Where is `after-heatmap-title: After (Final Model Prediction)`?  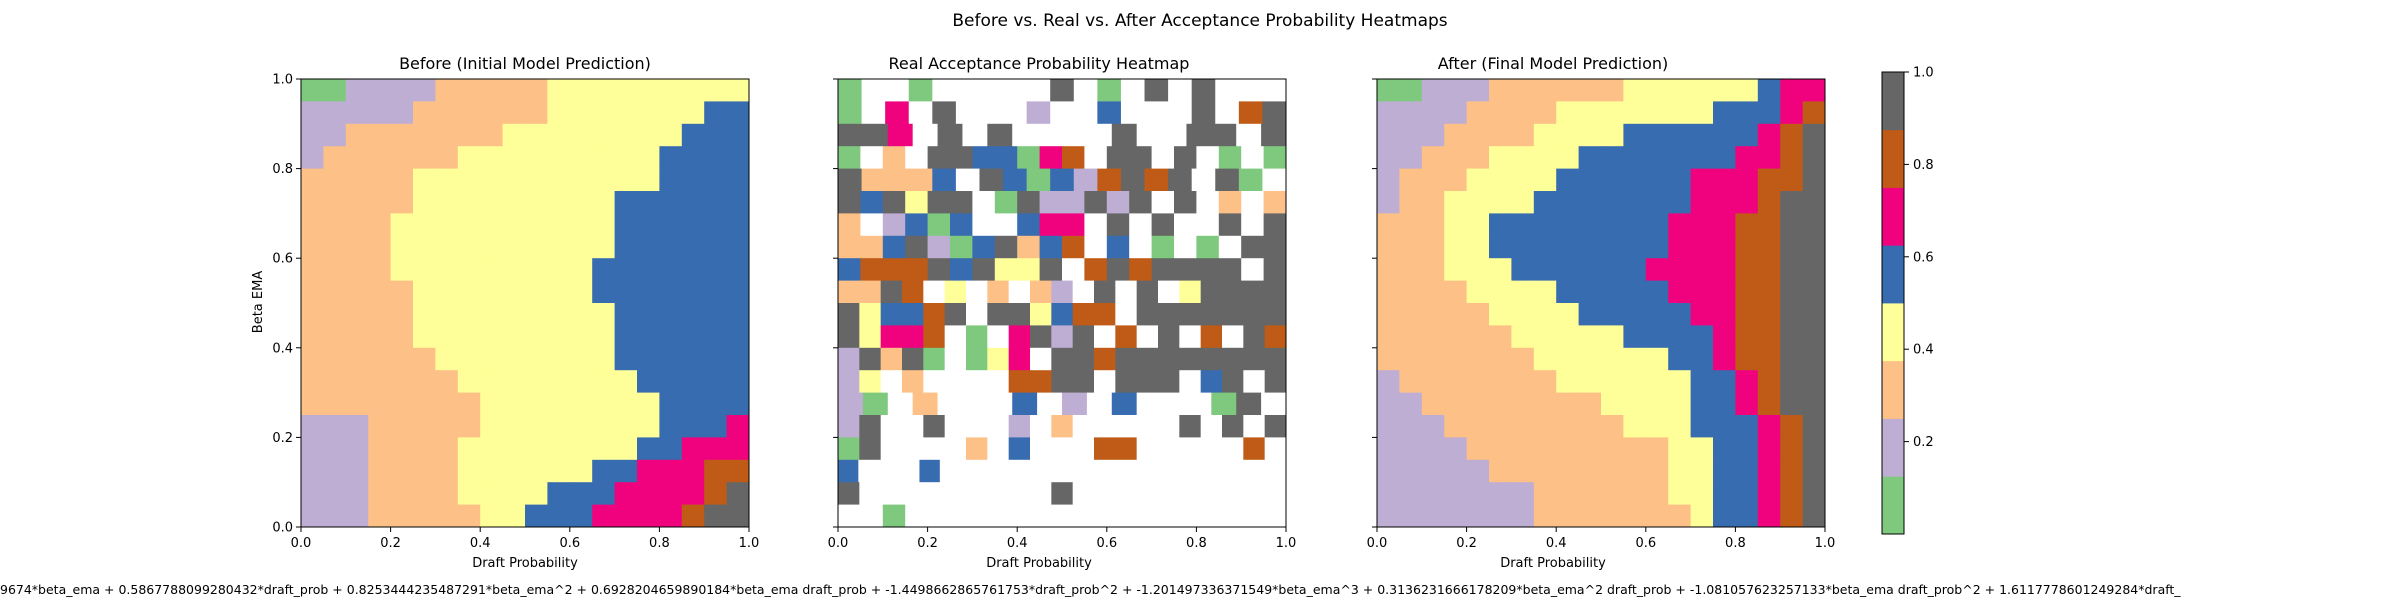
after-heatmap-title: After (Final Model Prediction) is located at coordinates (1553, 63).